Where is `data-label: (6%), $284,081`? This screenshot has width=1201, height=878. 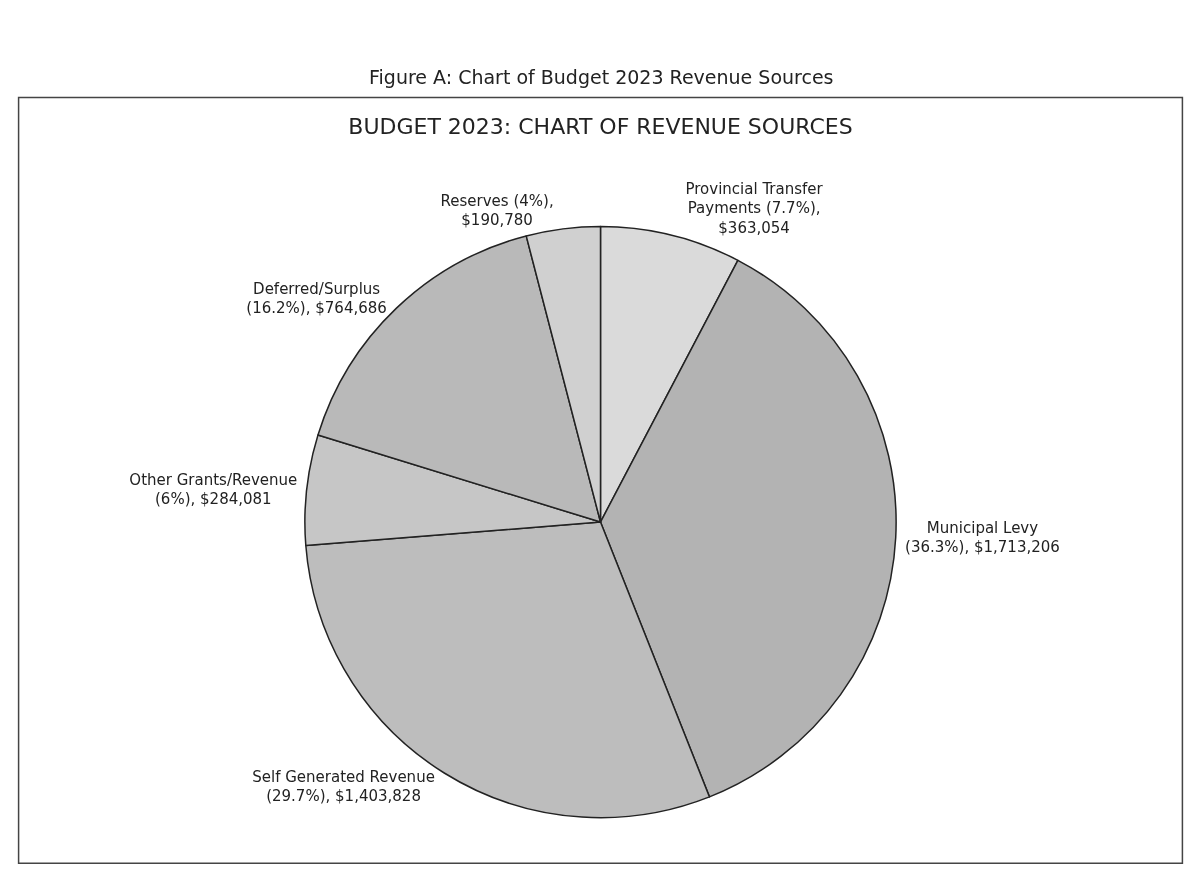 data-label: (6%), $284,081 is located at coordinates (213, 499).